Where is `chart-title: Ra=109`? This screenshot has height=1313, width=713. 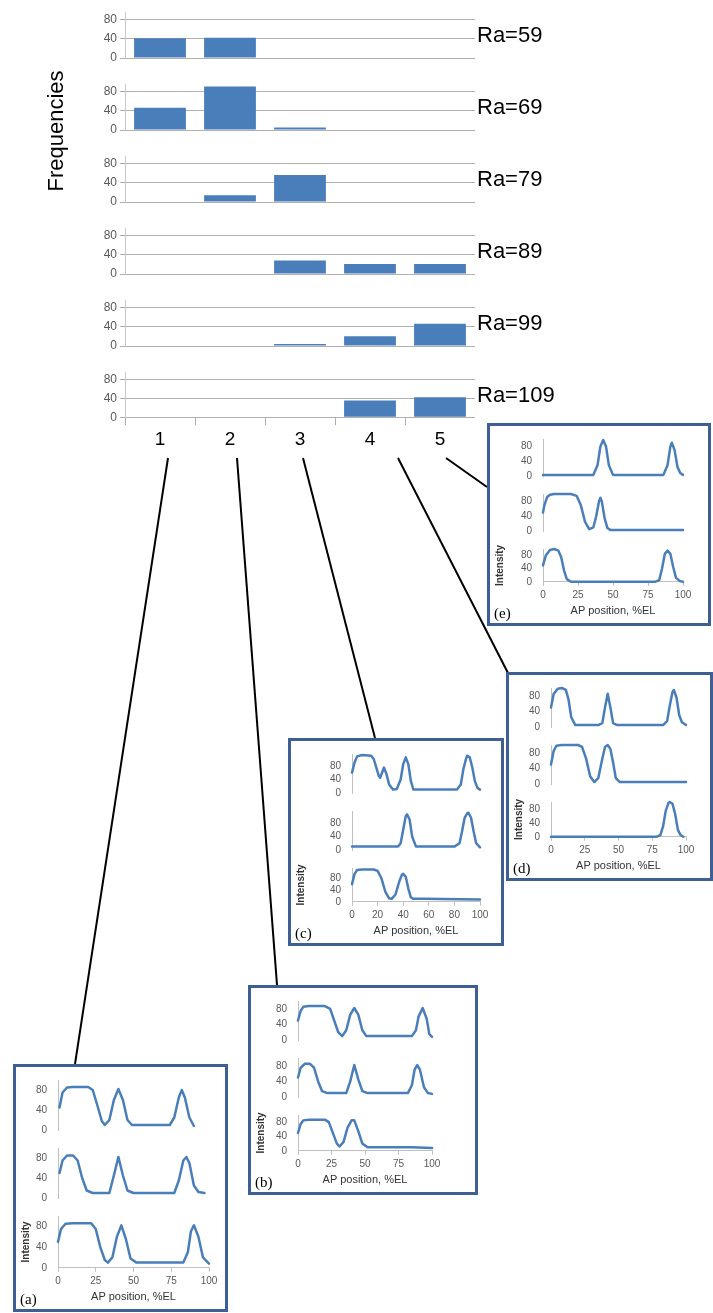 chart-title: Ra=109 is located at coordinates (516, 394).